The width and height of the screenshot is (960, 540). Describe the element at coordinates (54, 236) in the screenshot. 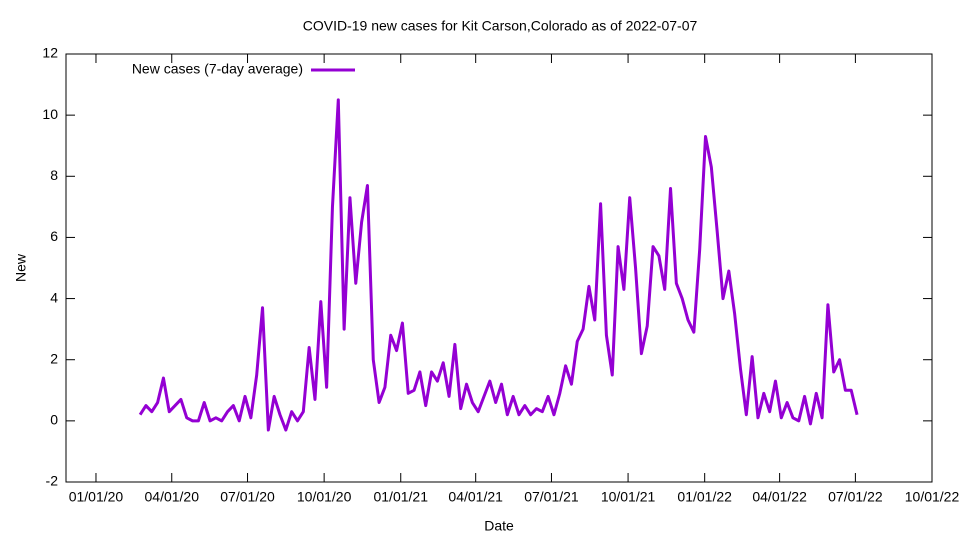

I see `y-tick-label: 6` at that location.